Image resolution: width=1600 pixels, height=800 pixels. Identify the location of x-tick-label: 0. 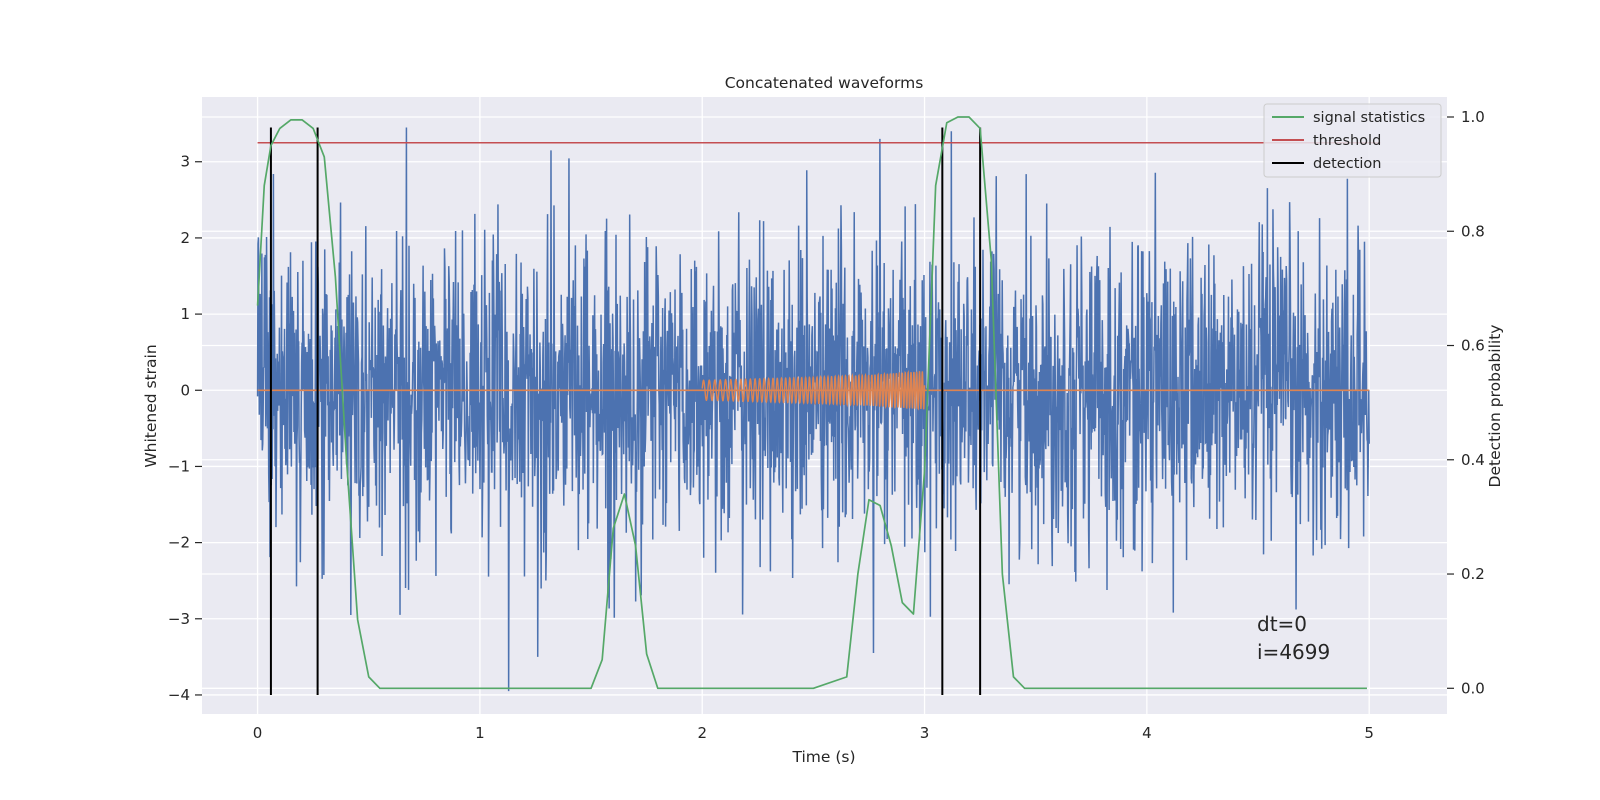
(258, 733).